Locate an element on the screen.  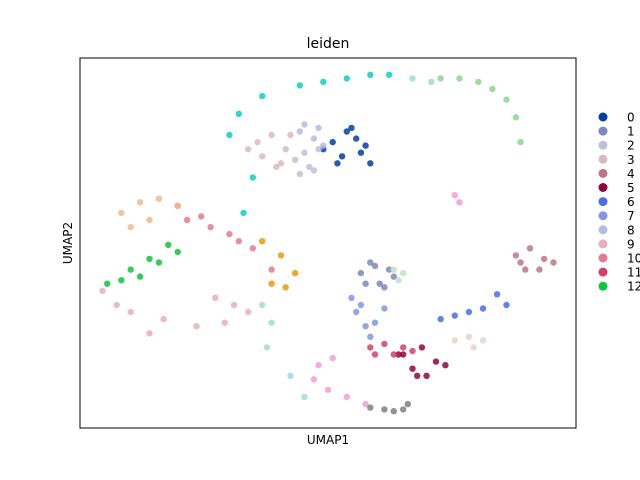
legend-entry: 0 is located at coordinates (616, 118).